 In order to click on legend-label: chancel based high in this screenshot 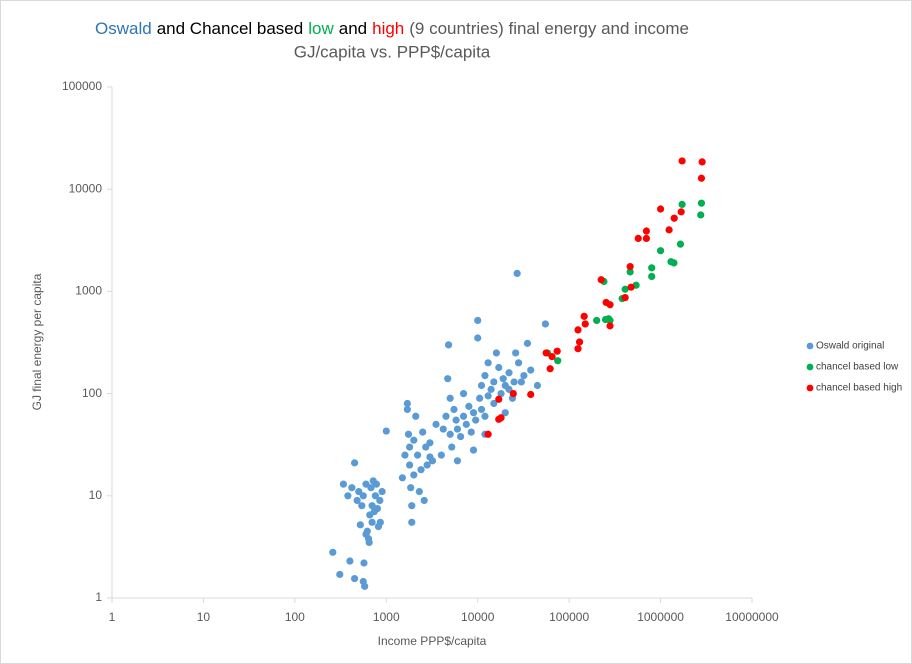, I will do `click(859, 388)`.